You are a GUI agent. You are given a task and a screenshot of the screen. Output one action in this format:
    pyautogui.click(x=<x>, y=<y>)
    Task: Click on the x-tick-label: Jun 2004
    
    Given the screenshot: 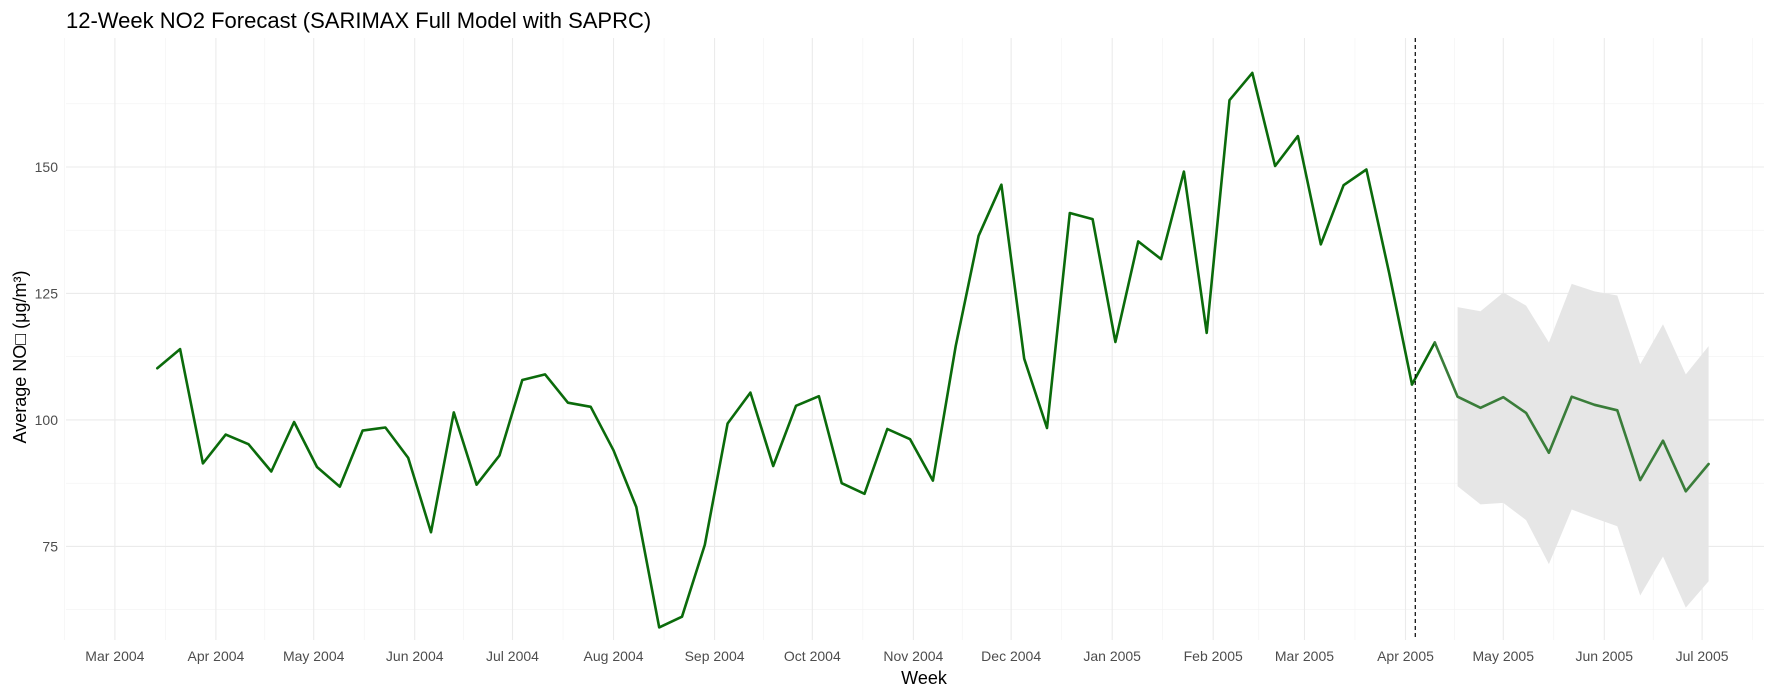 What is the action you would take?
    pyautogui.click(x=415, y=656)
    